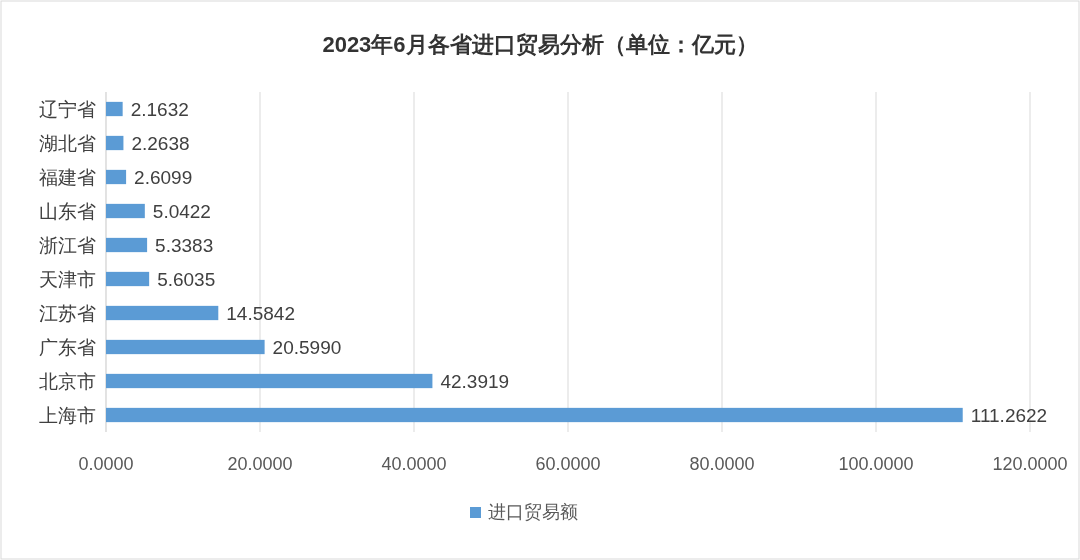 This screenshot has width=1080, height=560. I want to click on data-label: 5.0422, so click(181, 211).